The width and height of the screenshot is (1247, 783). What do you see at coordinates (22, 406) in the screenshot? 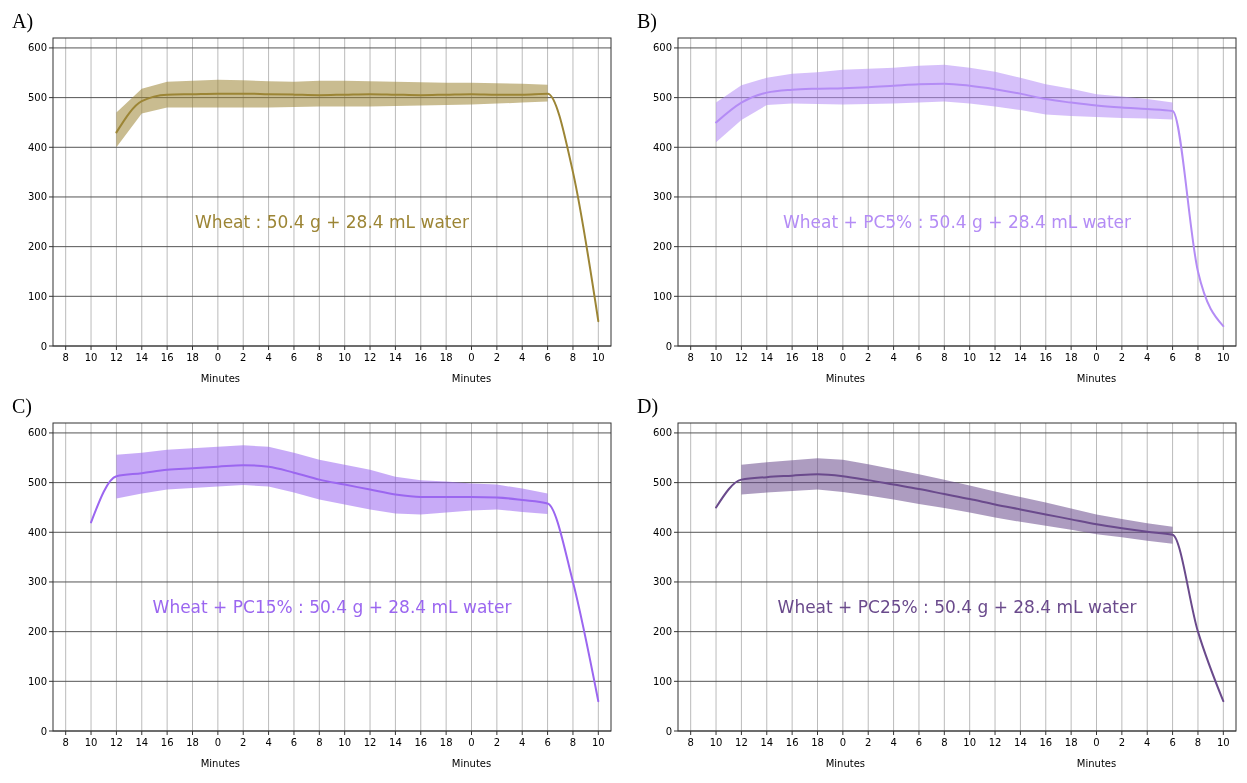
I see `chart-title: C)` at bounding box center [22, 406].